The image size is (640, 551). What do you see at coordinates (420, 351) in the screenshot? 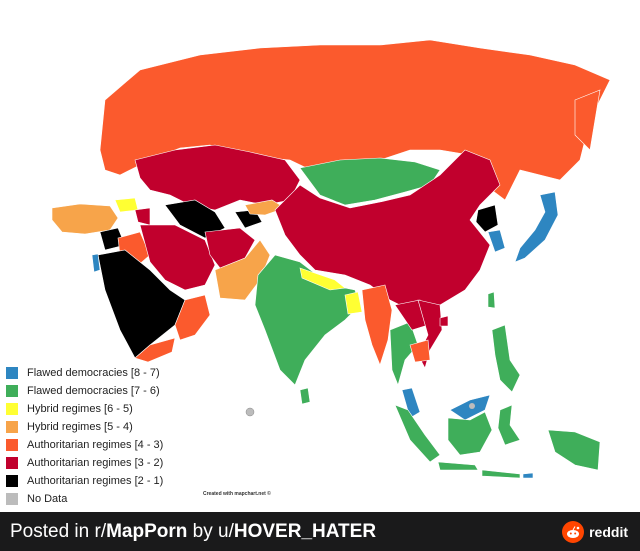
I see `region-cambodia` at bounding box center [420, 351].